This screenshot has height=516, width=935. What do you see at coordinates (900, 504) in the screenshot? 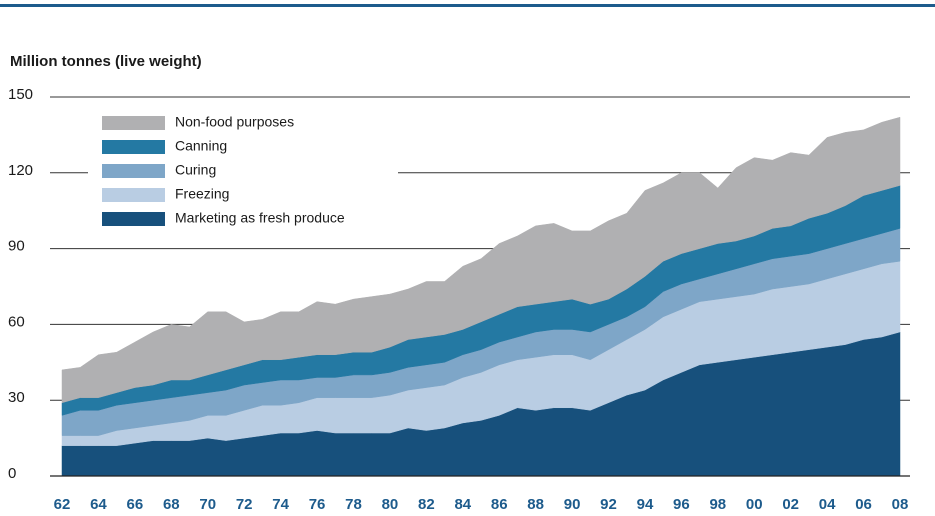
I see `x-tick-label: 08` at bounding box center [900, 504].